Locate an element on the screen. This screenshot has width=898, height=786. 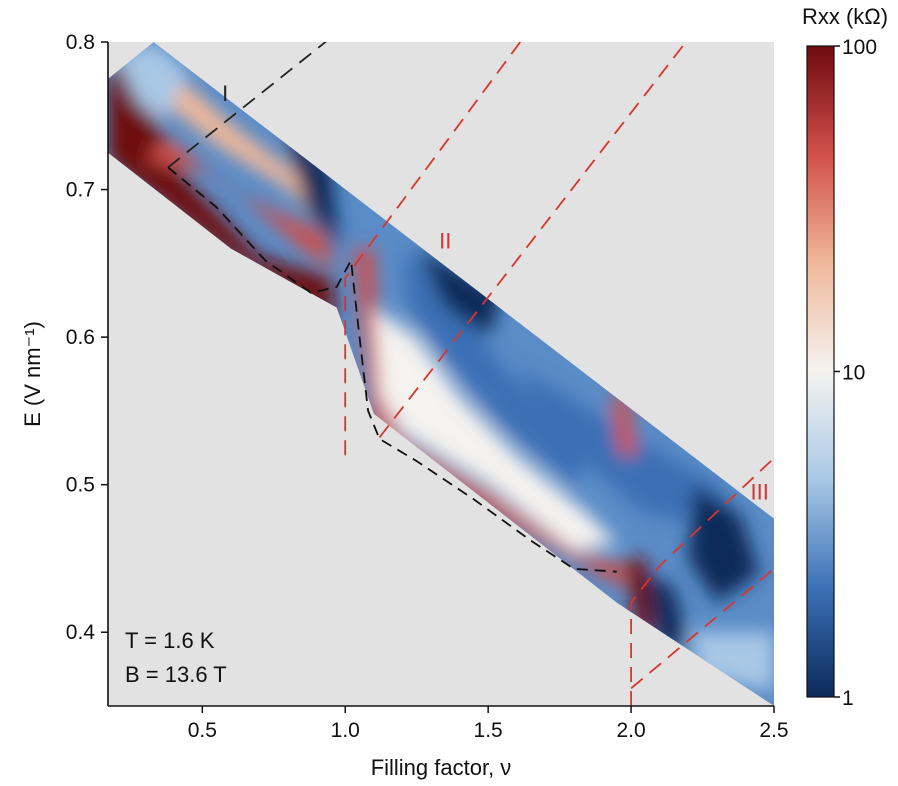
x-tick-label: 1.0 is located at coordinates (345, 730).